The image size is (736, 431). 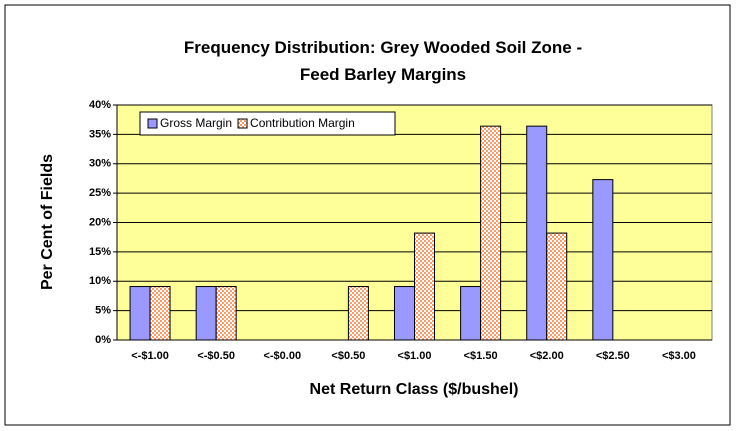 I want to click on y-tick-label: 25%, so click(x=100, y=193).